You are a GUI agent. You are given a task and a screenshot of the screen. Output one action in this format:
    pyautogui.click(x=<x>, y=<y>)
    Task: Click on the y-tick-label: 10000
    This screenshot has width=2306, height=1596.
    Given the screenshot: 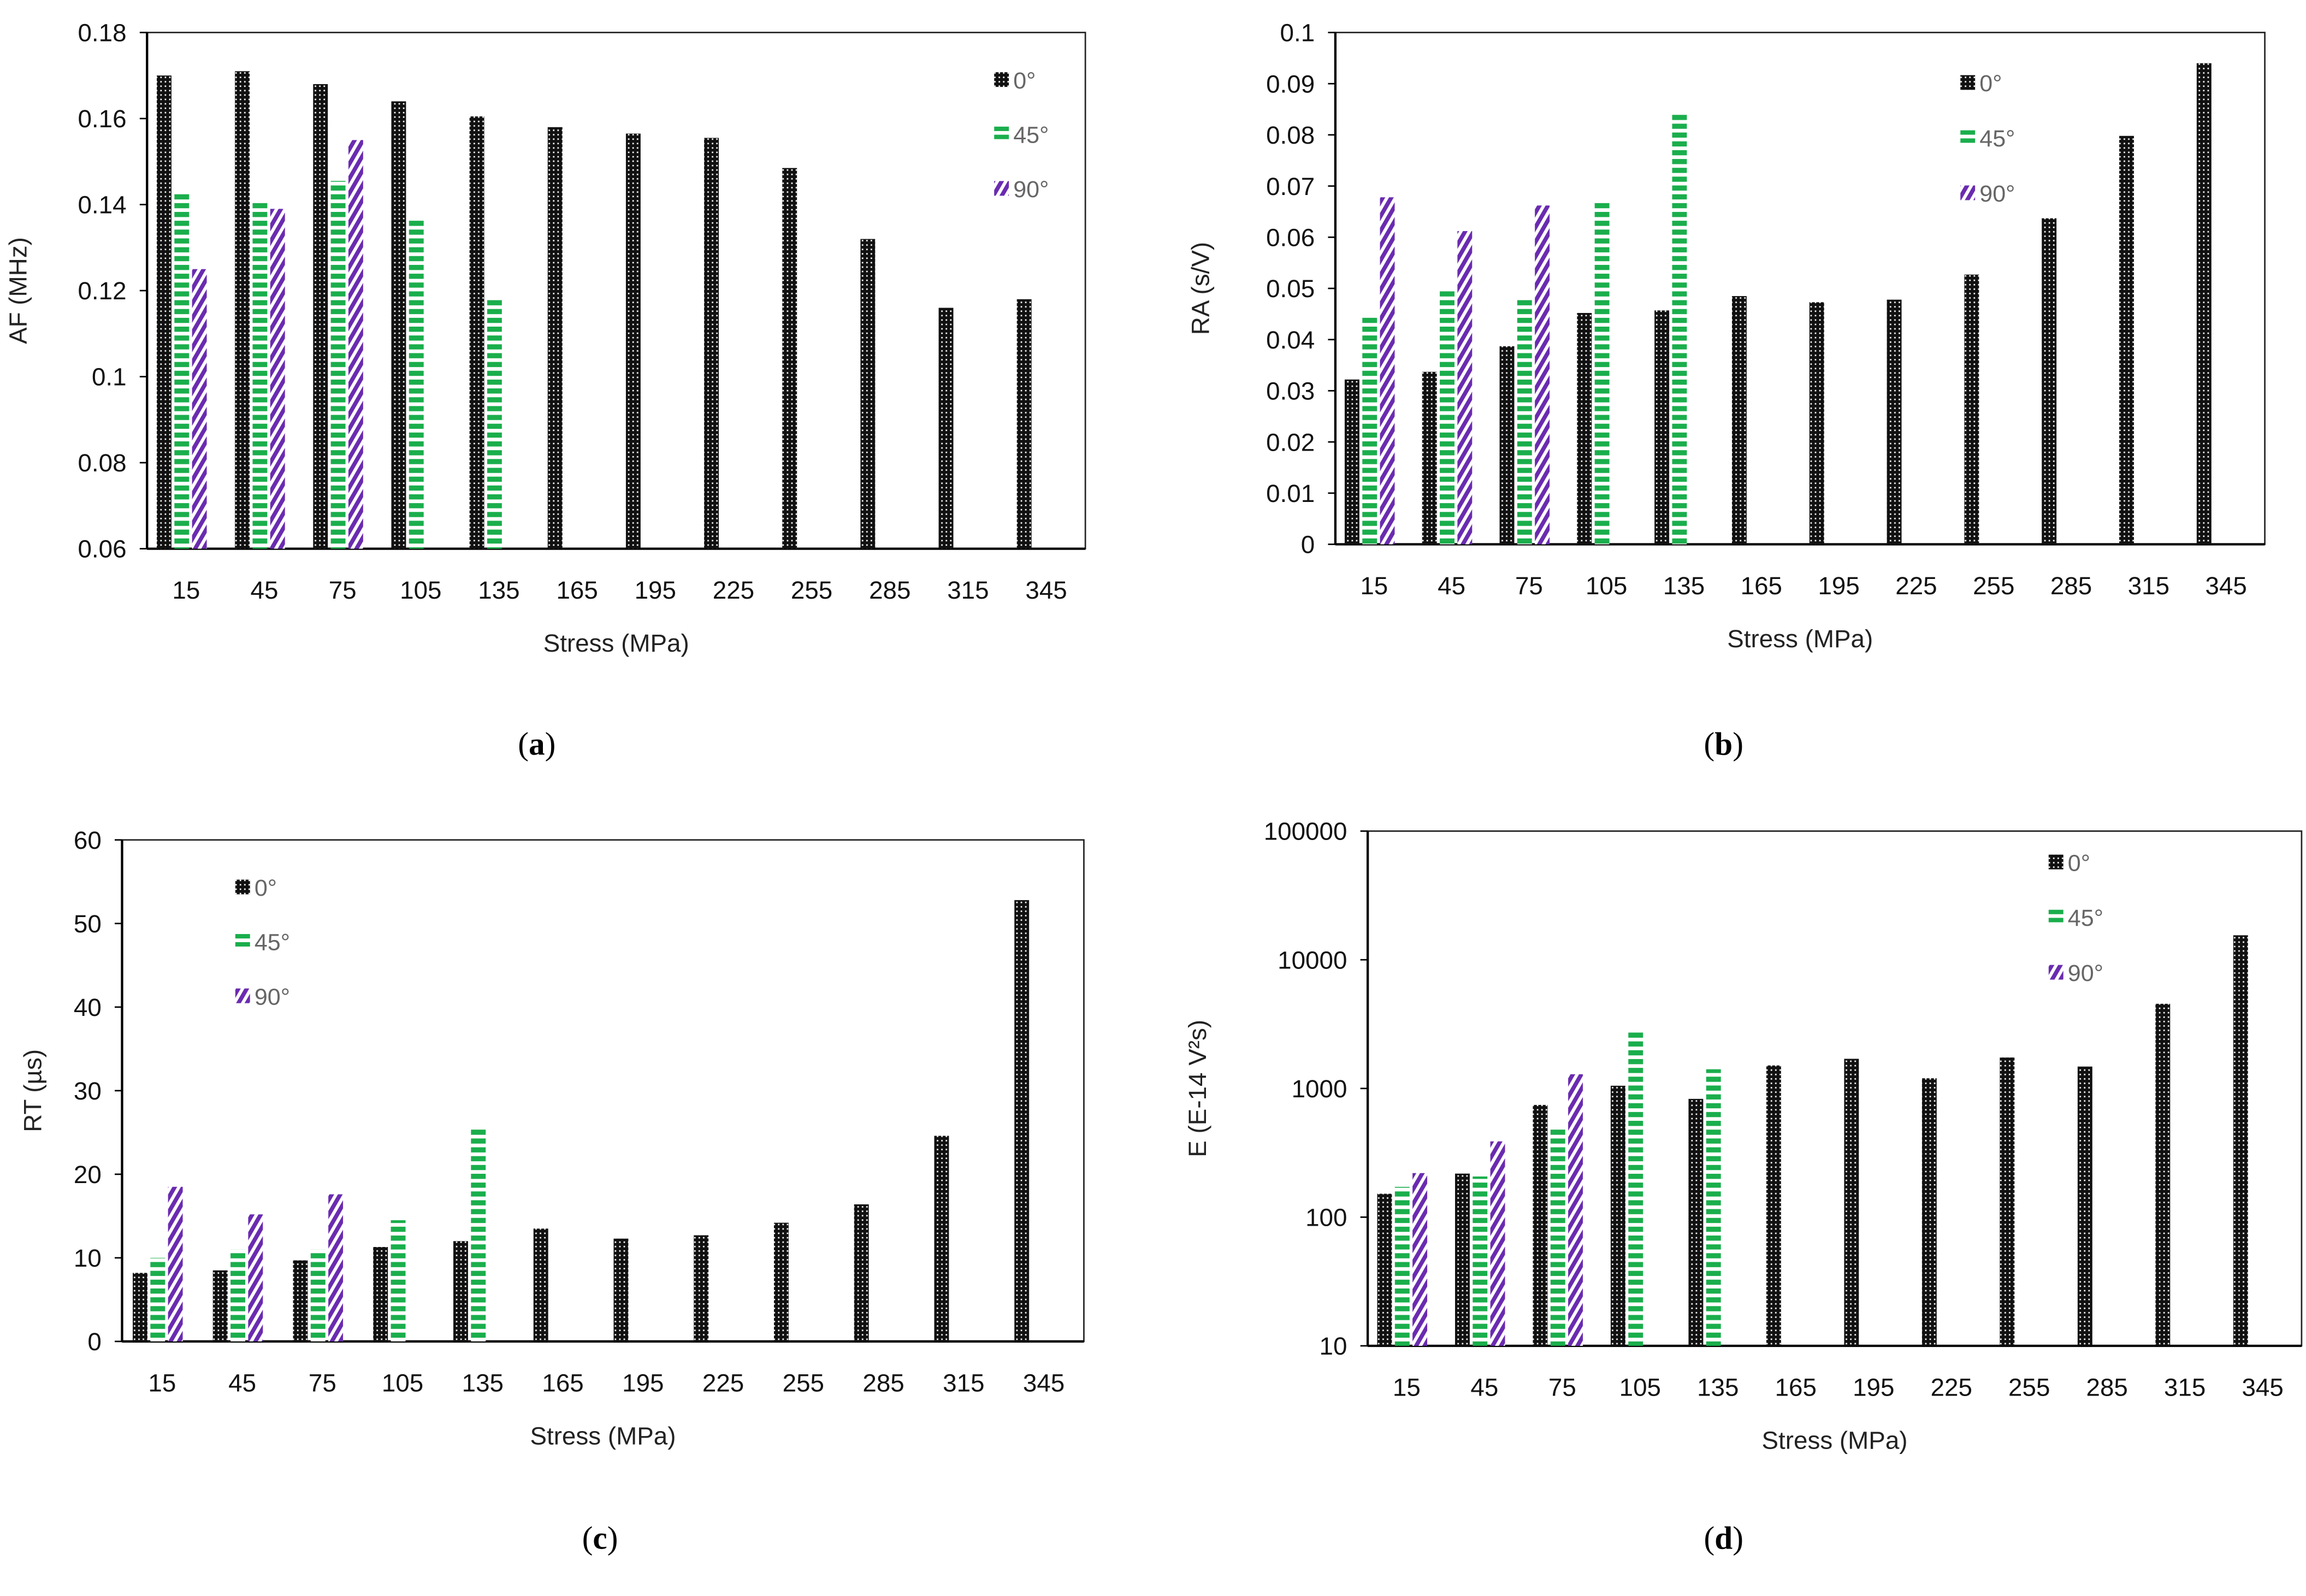 What is the action you would take?
    pyautogui.click(x=1312, y=960)
    